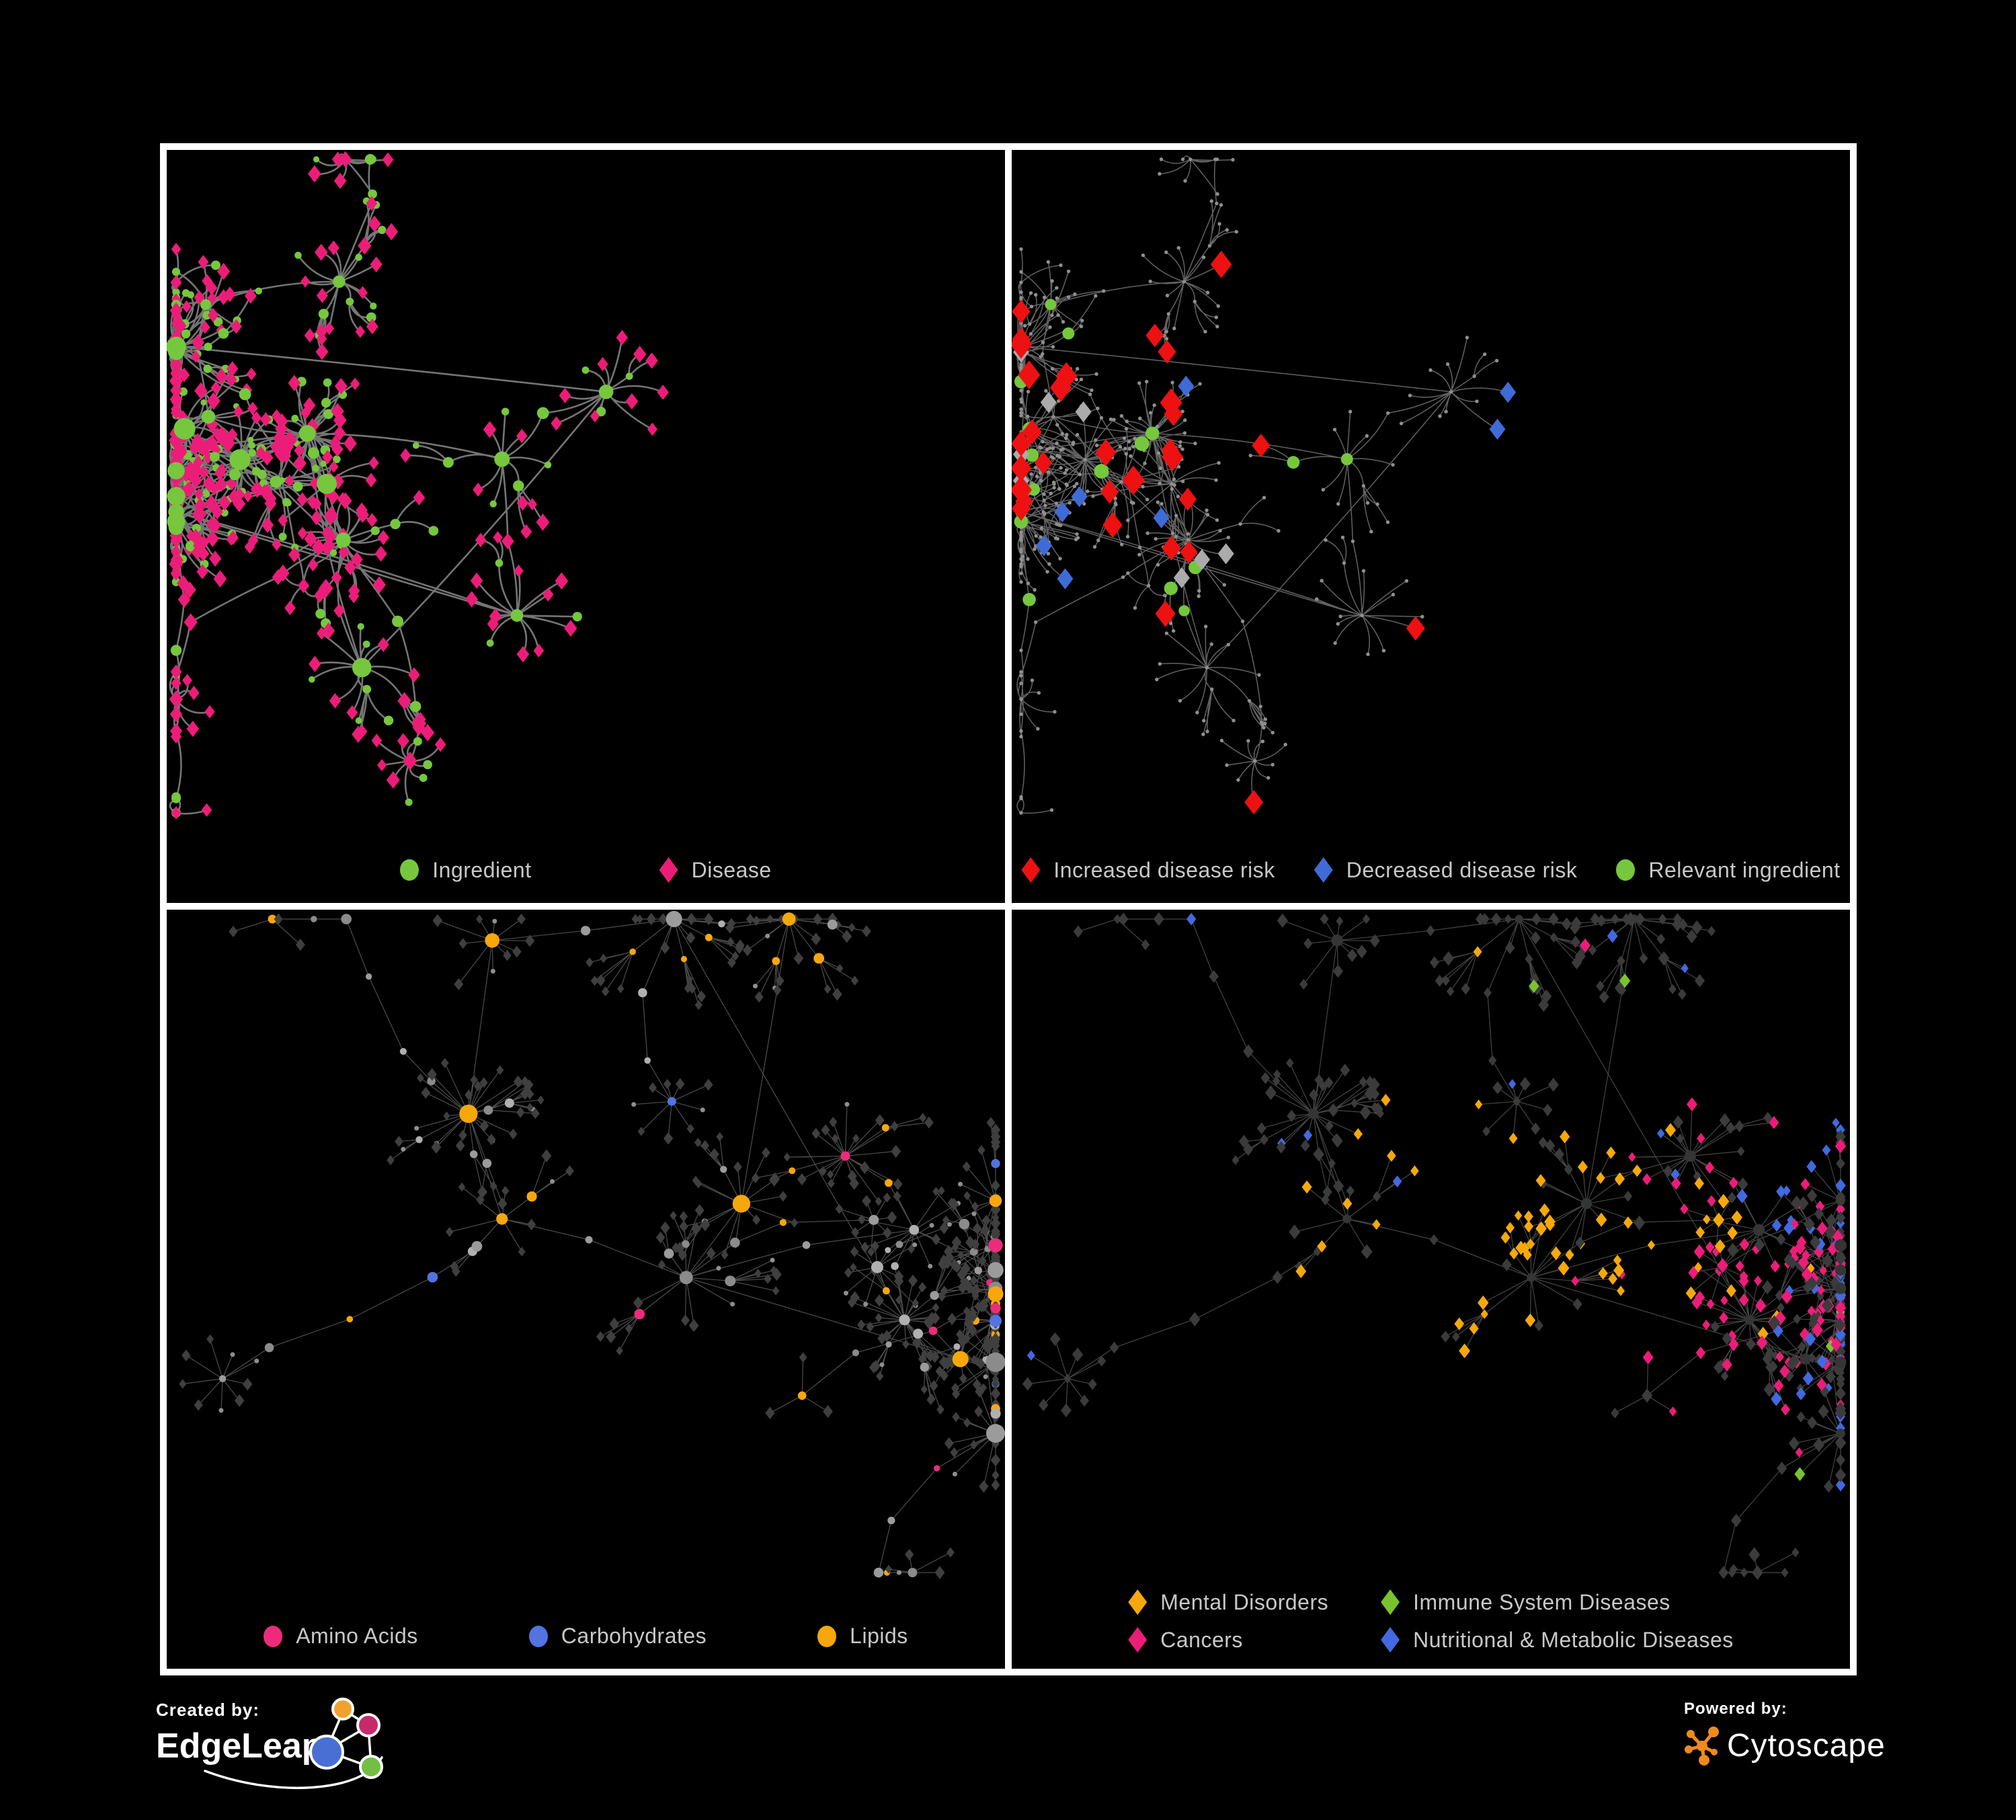 This screenshot has width=2016, height=1820. Describe the element at coordinates (634, 1636) in the screenshot. I see `legend-label: Carbohydrates` at that location.